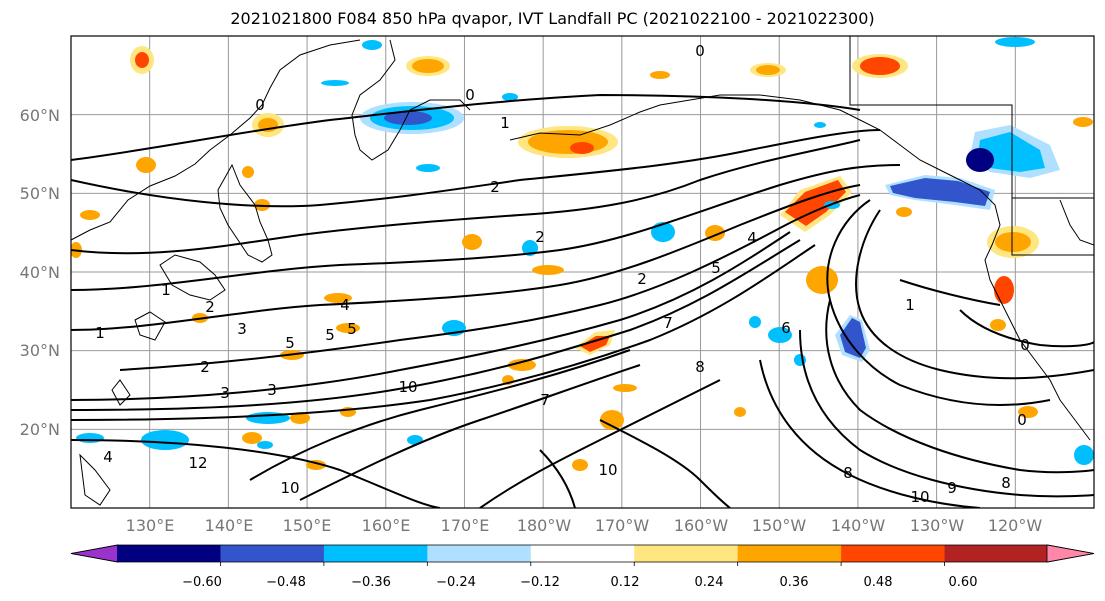  I want to click on colorbar-label: 0.12, so click(625, 582).